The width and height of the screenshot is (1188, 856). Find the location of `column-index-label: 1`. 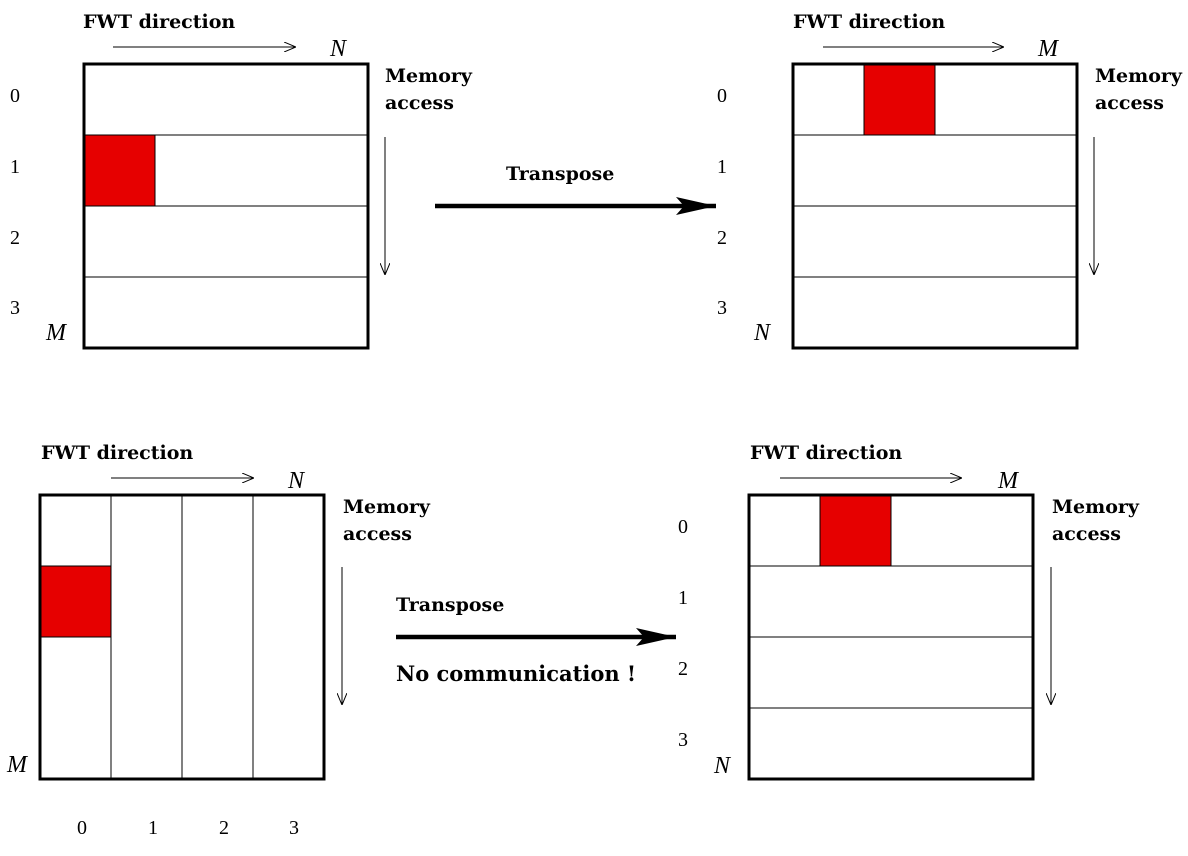

column-index-label: 1 is located at coordinates (153, 828).